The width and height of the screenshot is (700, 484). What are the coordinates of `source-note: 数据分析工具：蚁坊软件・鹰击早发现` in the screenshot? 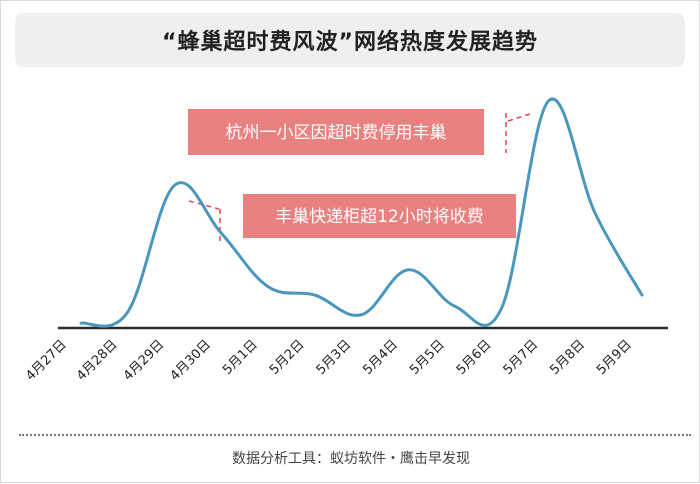 It's located at (351, 459).